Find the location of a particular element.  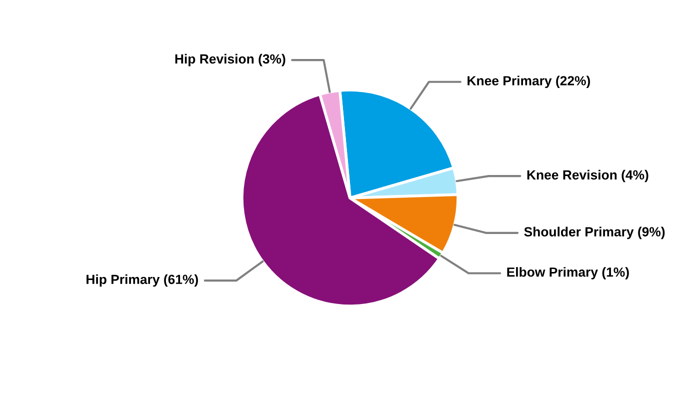

slice-label: Knee Revision (4%) is located at coordinates (587, 176).